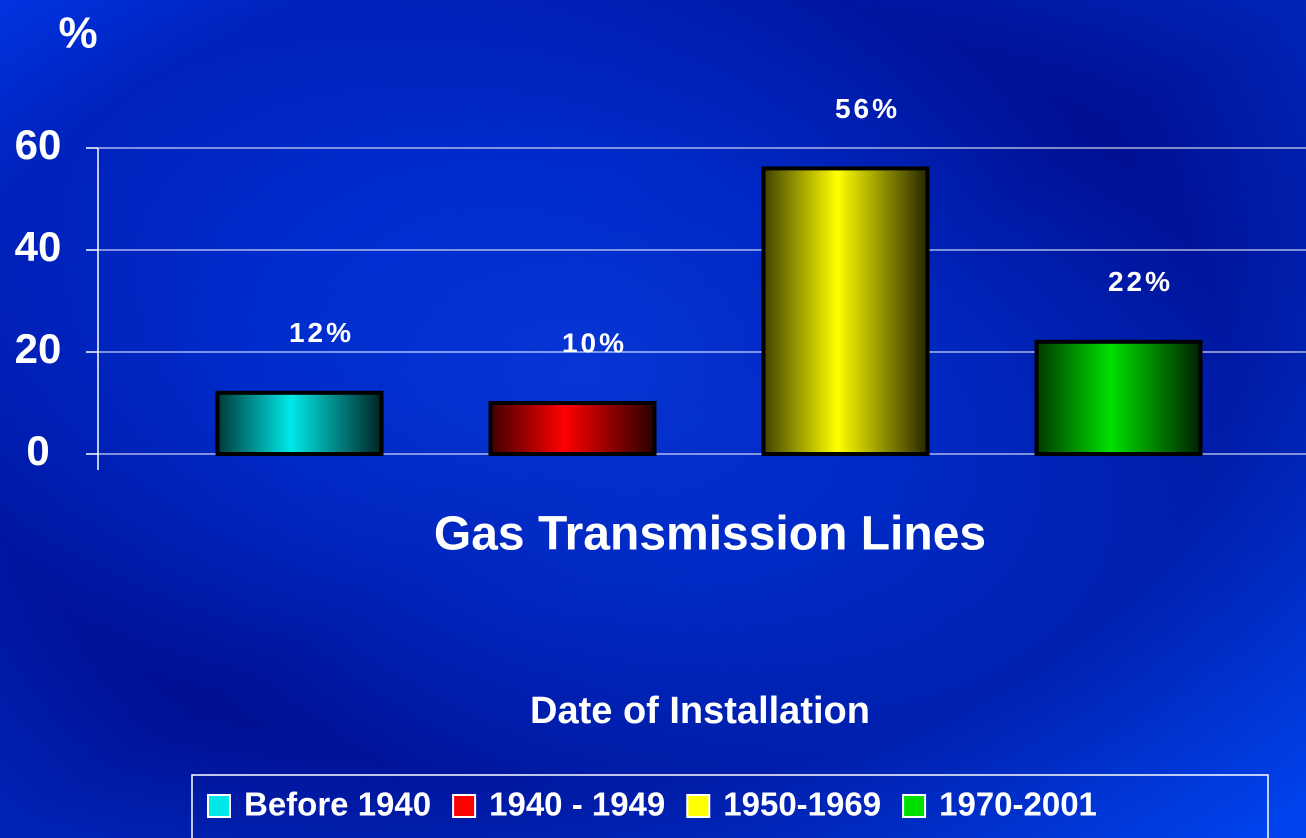  I want to click on value-label: 10%, so click(594, 342).